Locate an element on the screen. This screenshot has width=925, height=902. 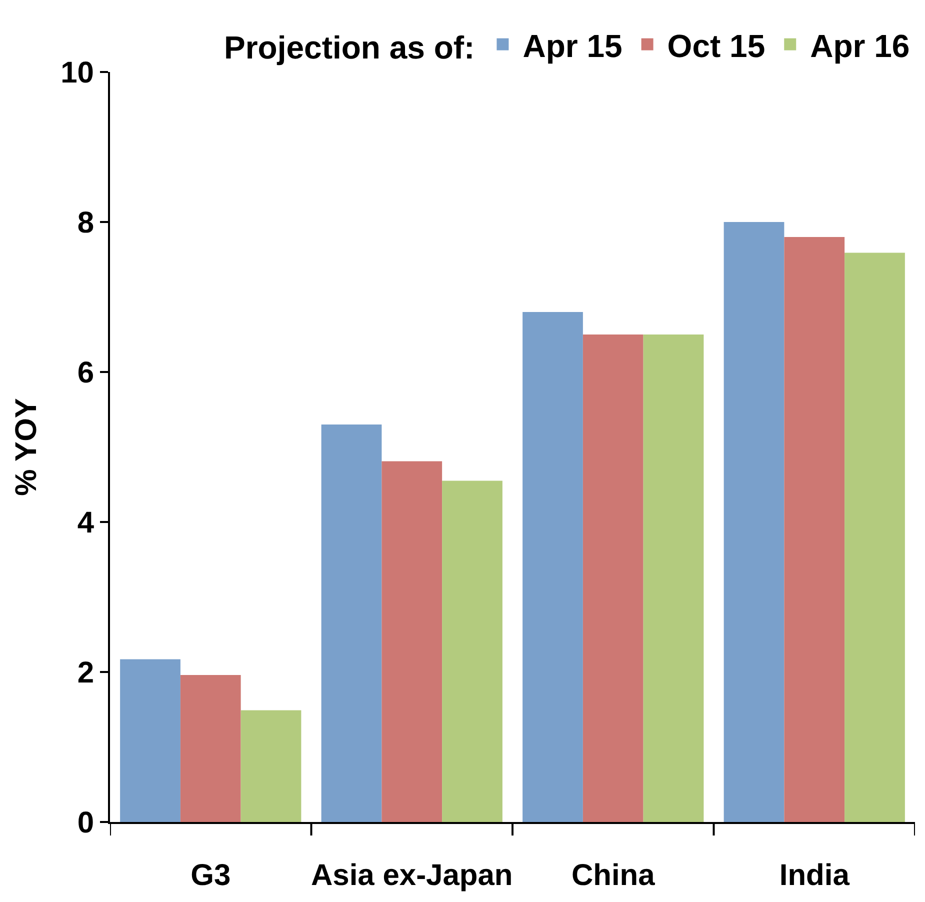
x-tick-label: G3 is located at coordinates (210, 875).